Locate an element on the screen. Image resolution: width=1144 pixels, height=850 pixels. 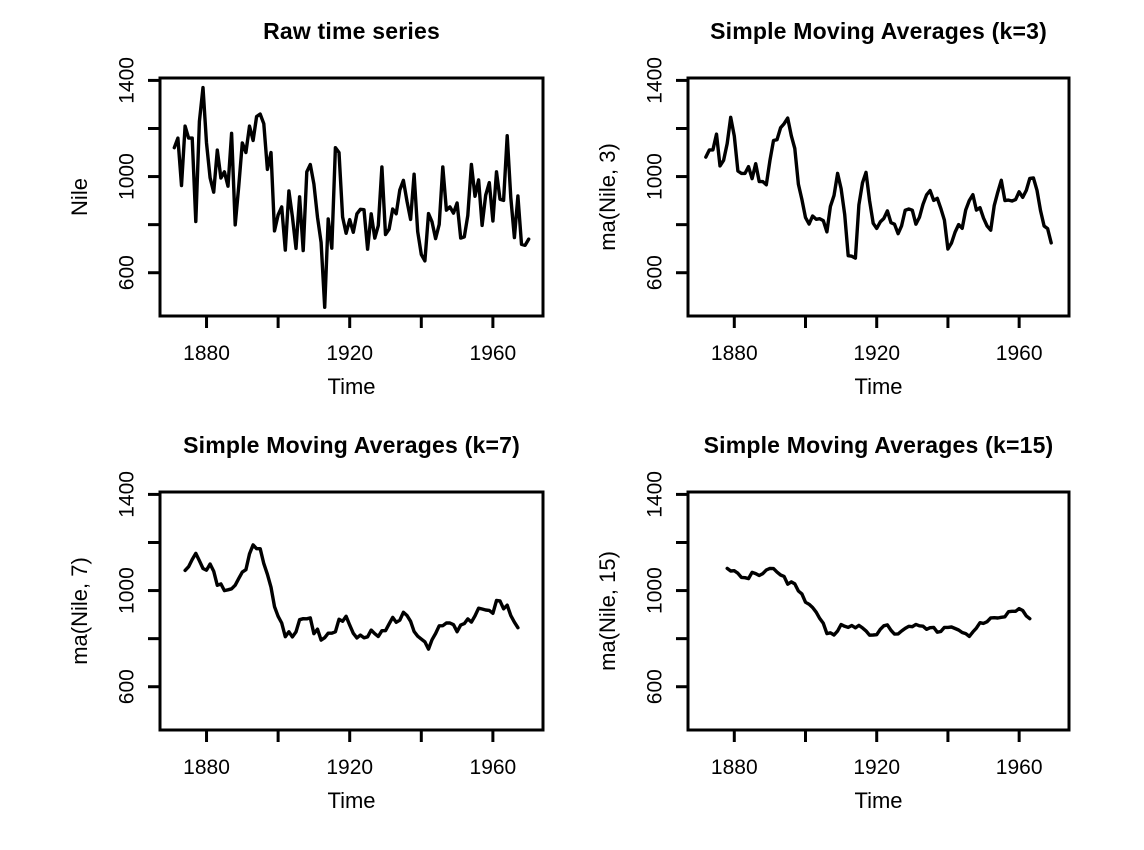
panel-title: Simple Moving Averages (k=7) is located at coordinates (351, 445).